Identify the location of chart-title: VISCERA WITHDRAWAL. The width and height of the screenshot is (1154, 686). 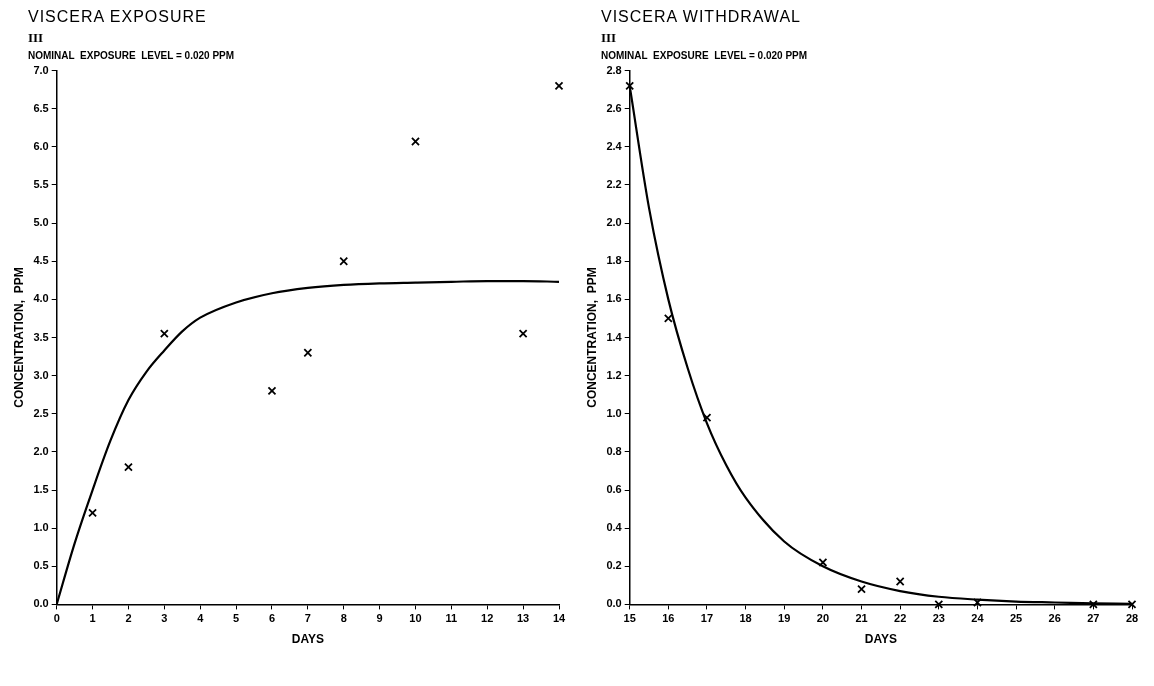
(701, 17).